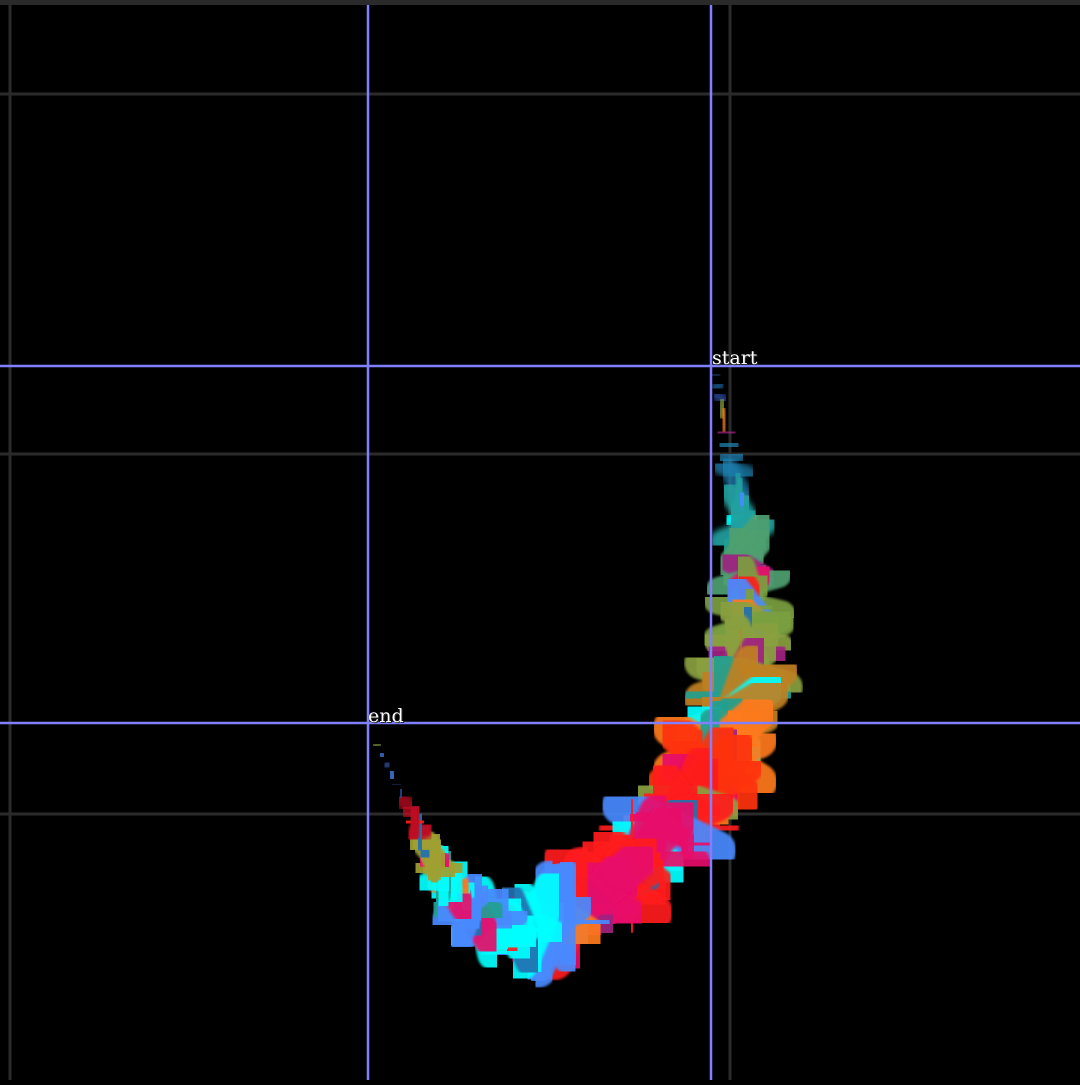  Describe the element at coordinates (540, 2) in the screenshot. I see `top-border` at that location.